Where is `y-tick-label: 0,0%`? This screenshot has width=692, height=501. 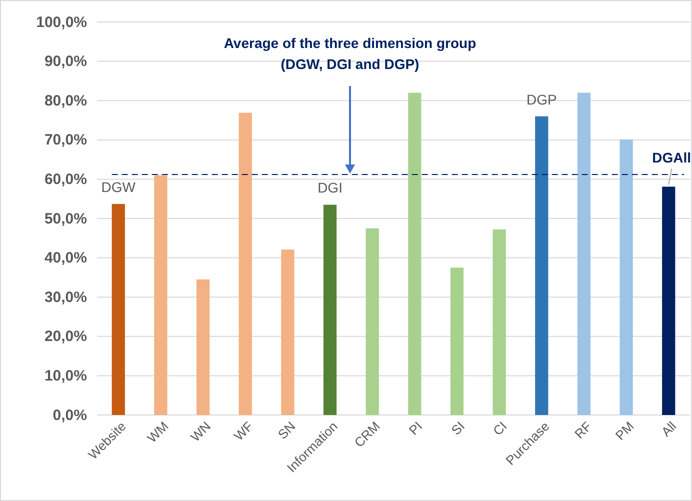
y-tick-label: 0,0% is located at coordinates (69, 415).